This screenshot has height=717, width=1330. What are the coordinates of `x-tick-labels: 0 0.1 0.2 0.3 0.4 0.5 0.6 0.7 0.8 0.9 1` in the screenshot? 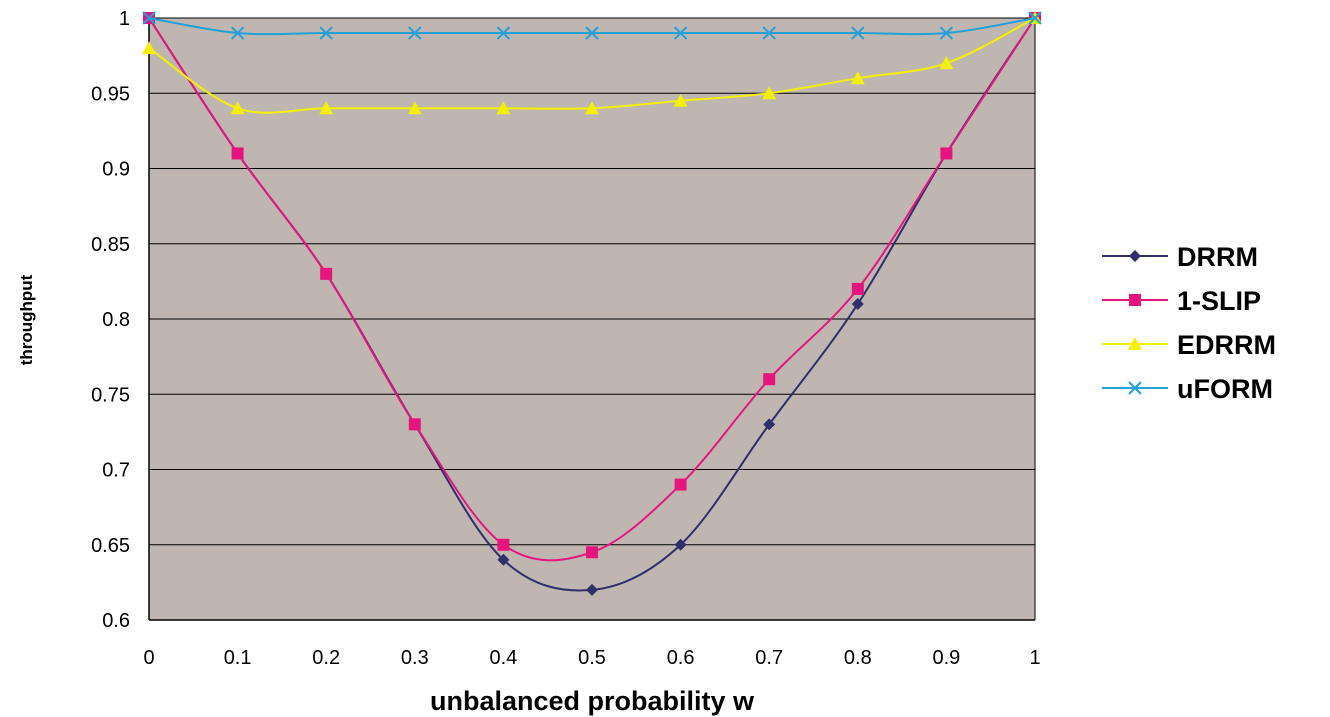 It's located at (591, 658).